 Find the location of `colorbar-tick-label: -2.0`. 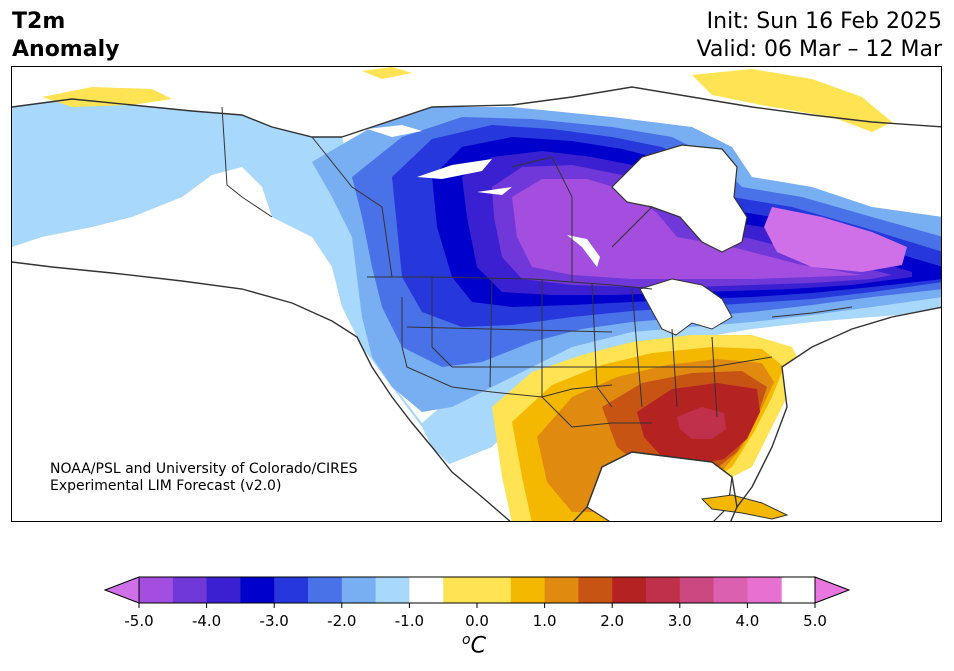

colorbar-tick-label: -2.0 is located at coordinates (342, 621).